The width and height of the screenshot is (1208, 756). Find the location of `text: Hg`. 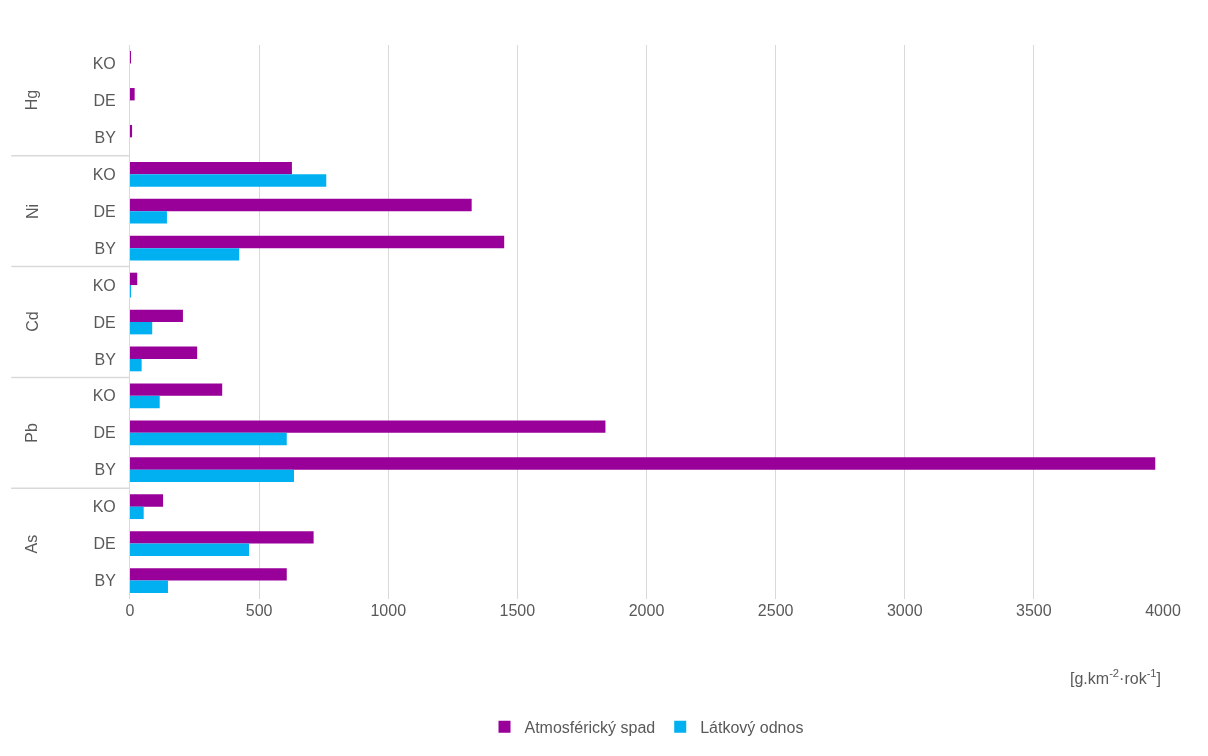

text: Hg is located at coordinates (32, 100).